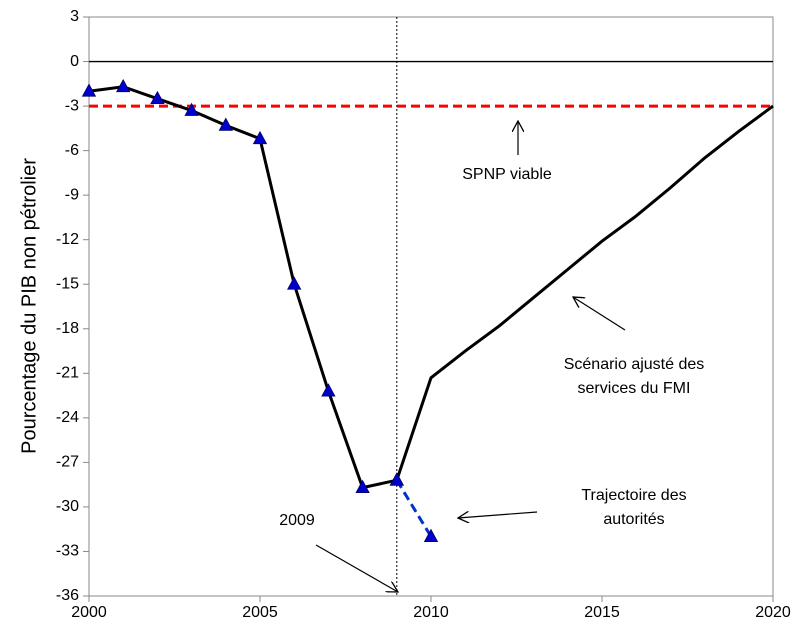  I want to click on annotation: SPNP viable, so click(507, 174).